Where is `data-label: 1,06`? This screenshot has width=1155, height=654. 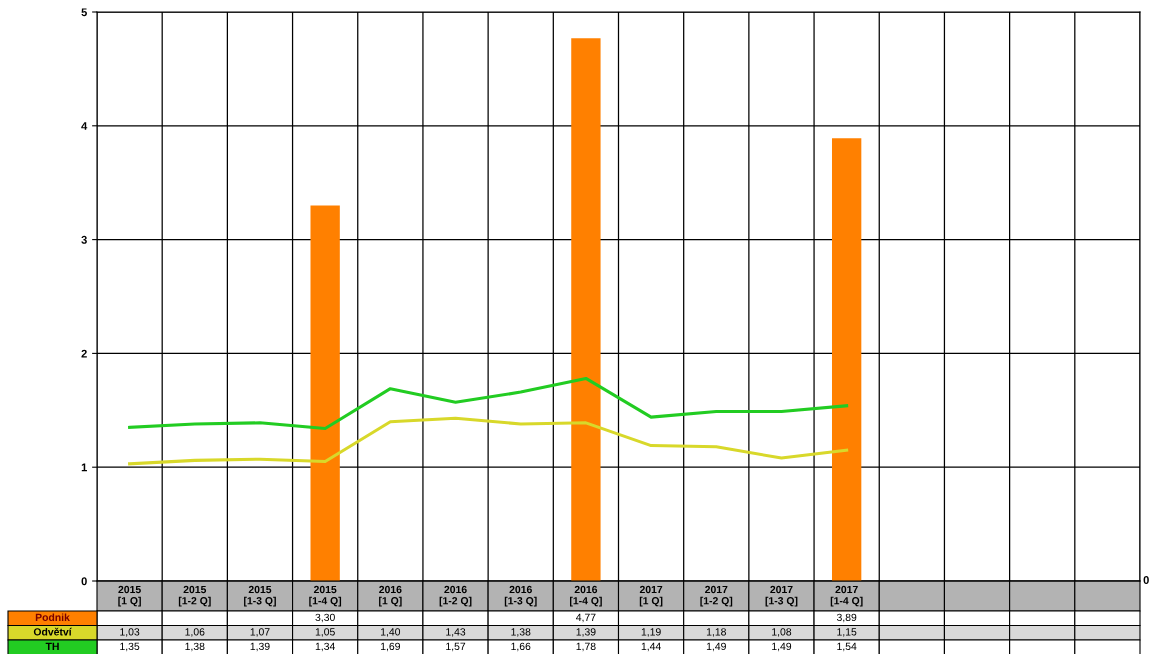 data-label: 1,06 is located at coordinates (195, 632).